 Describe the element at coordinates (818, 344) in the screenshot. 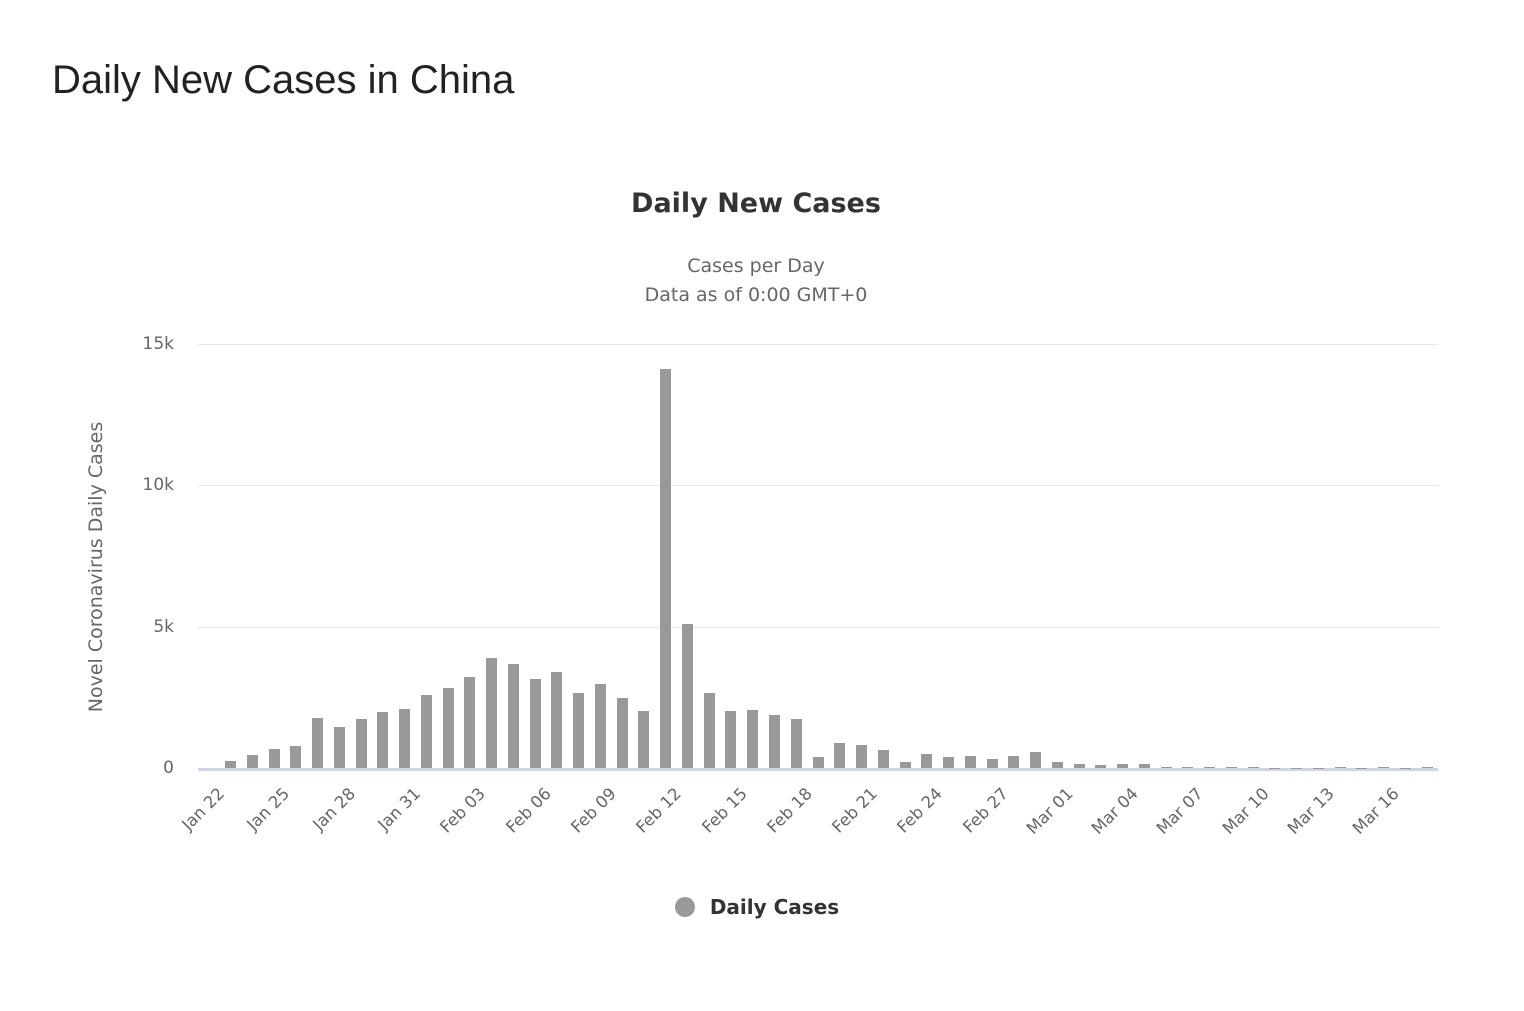

I see `gridline-15k` at that location.